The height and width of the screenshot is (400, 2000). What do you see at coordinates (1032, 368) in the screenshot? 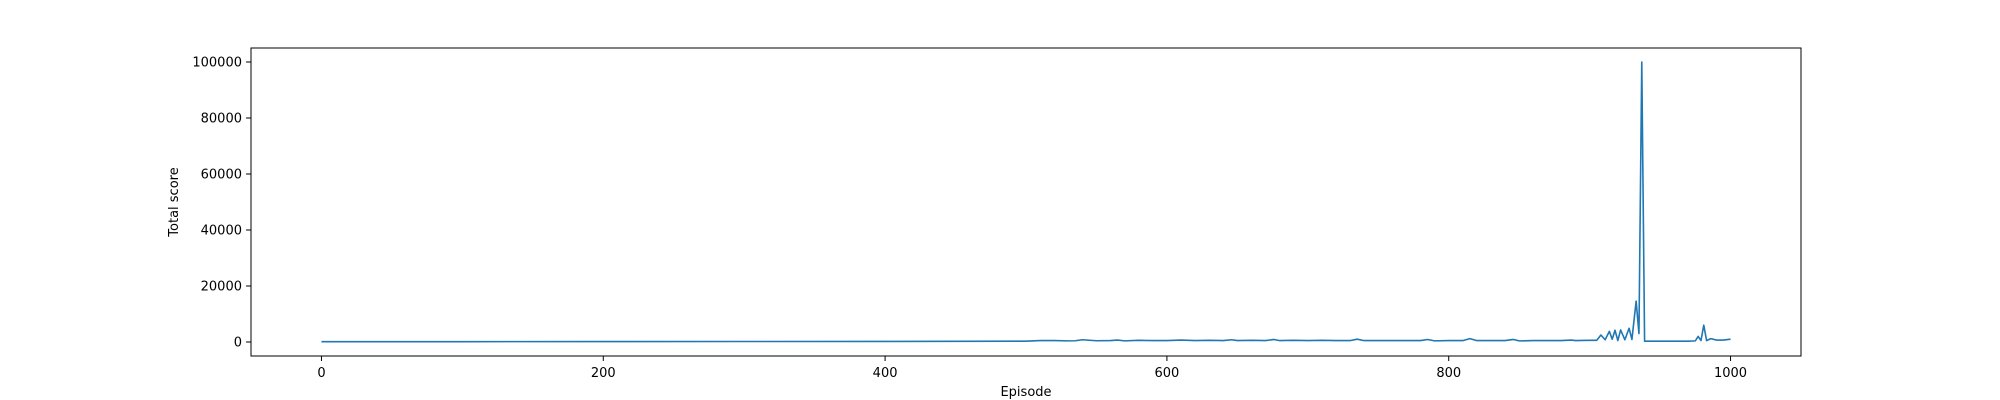
I see `x-axis-ticks: 0 200 400 600 800 1000` at bounding box center [1032, 368].